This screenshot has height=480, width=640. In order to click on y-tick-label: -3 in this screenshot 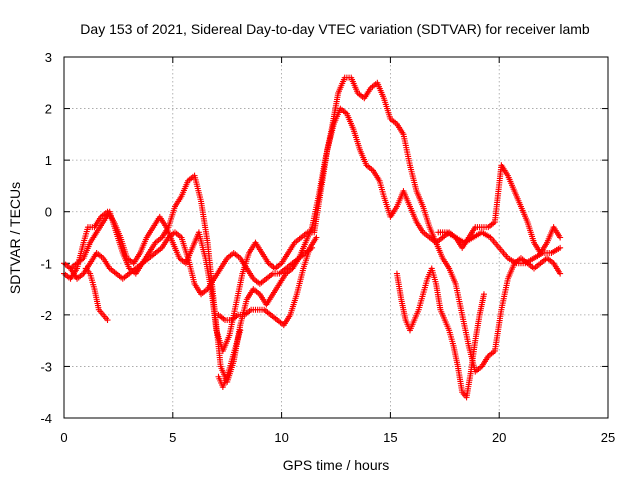, I will do `click(46, 366)`.